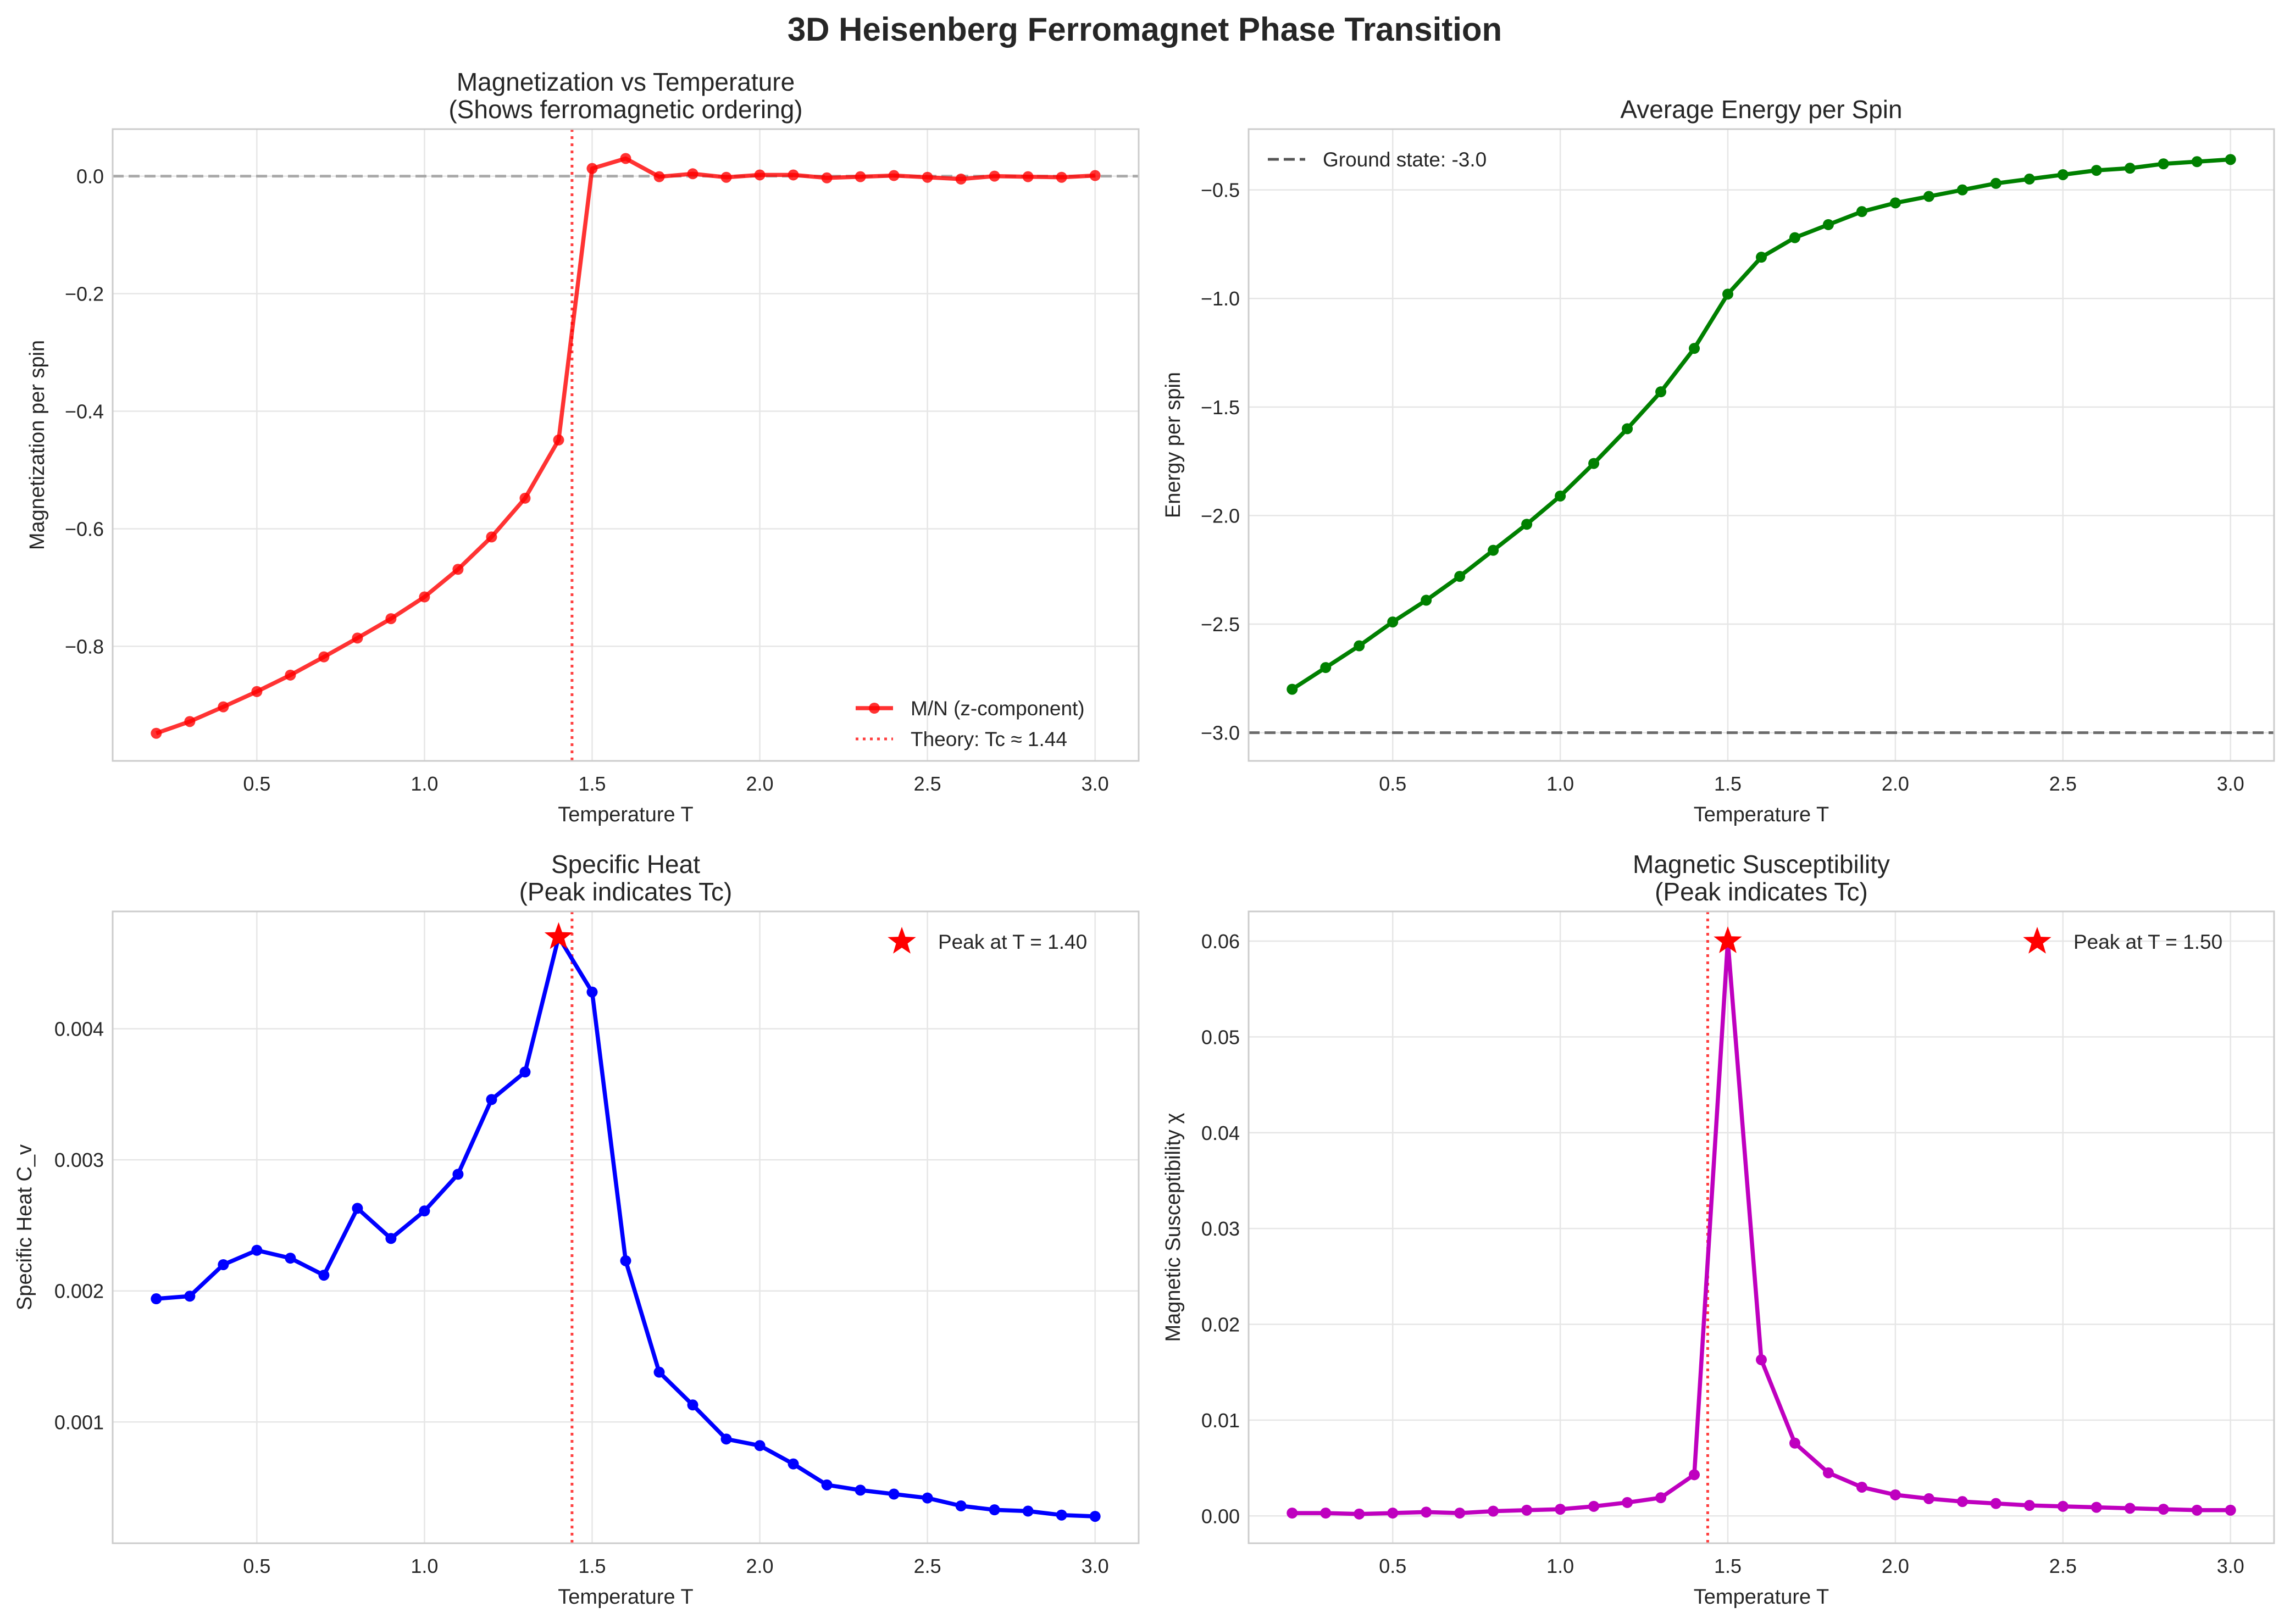 The image size is (2290, 1624). What do you see at coordinates (626, 891) in the screenshot?
I see `panel-title-line: (Peak indicates Tc)` at bounding box center [626, 891].